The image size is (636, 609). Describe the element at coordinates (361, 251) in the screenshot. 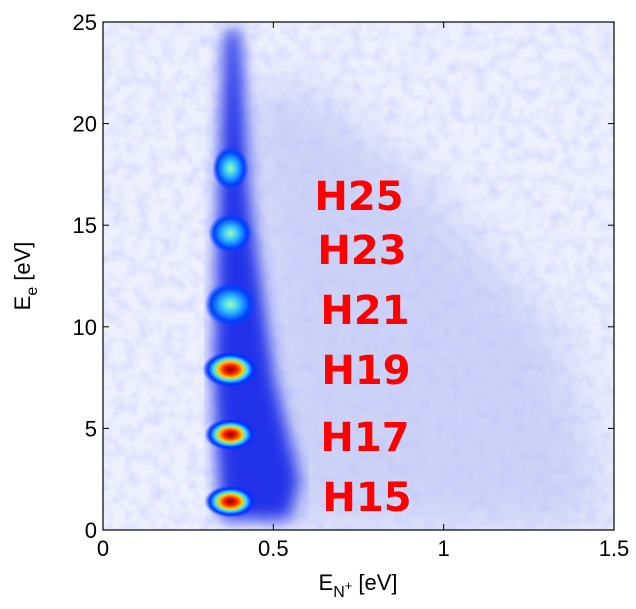

I see `annotation: H23` at that location.